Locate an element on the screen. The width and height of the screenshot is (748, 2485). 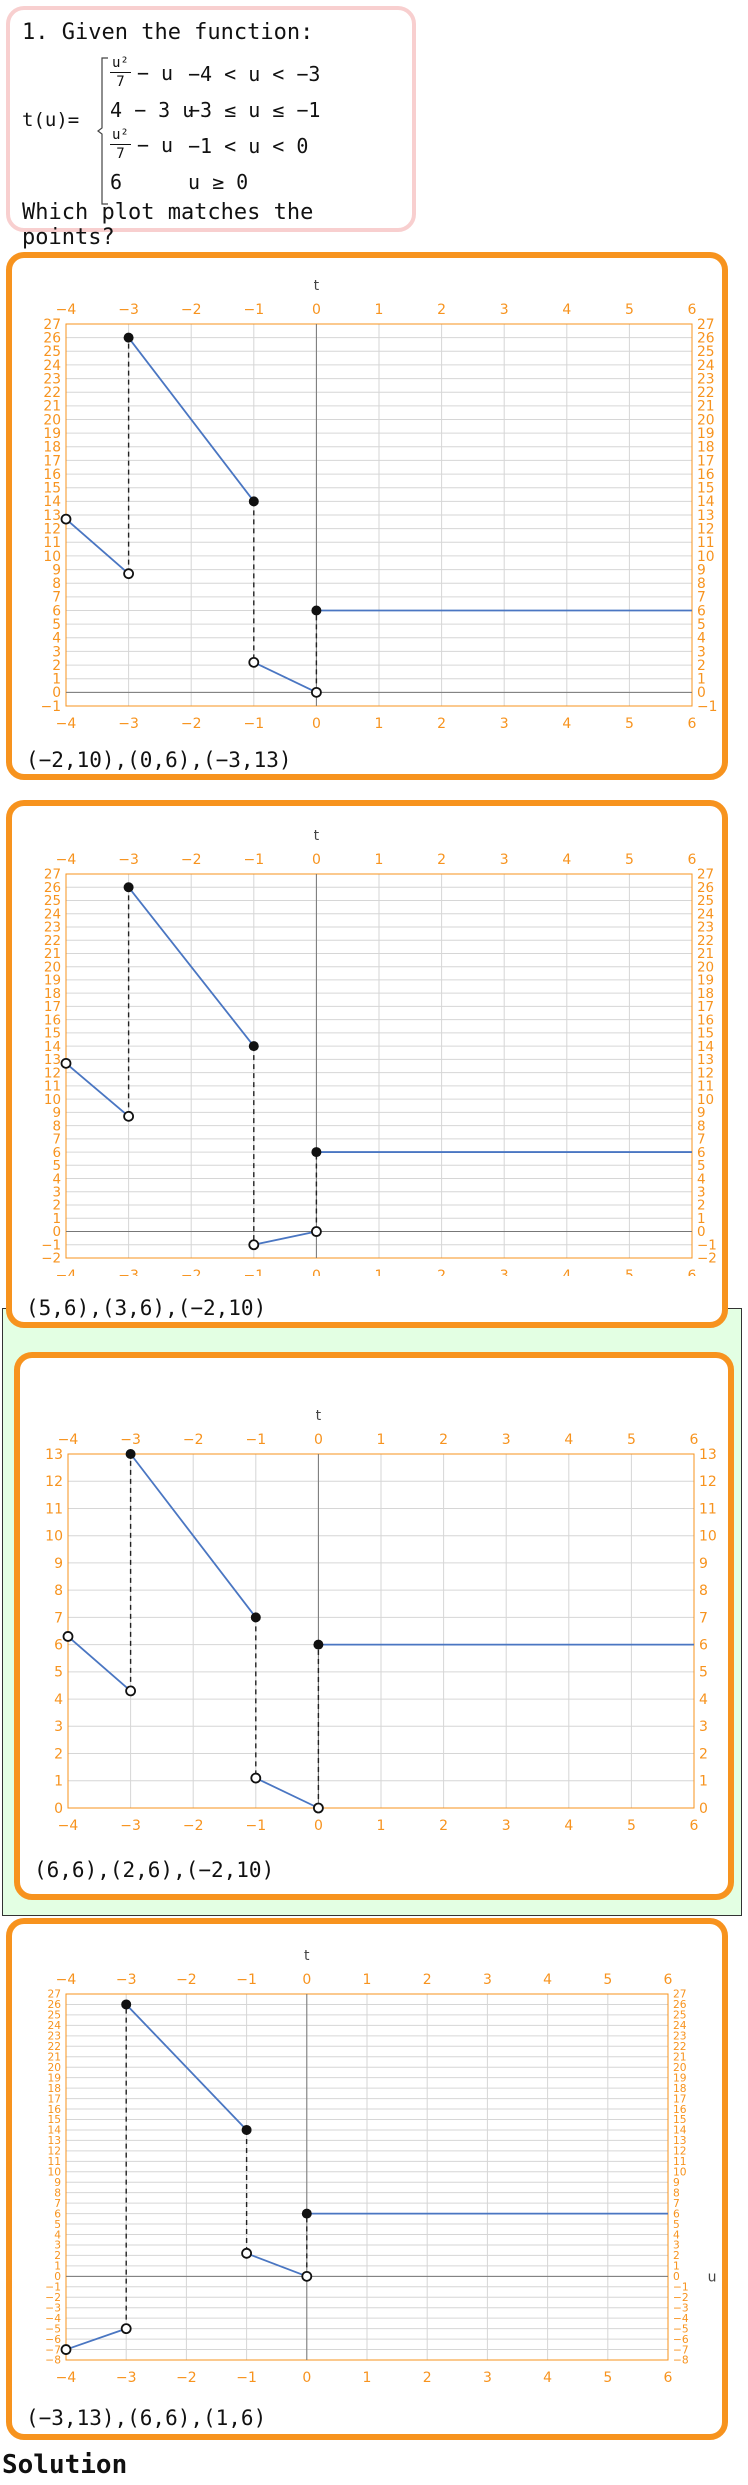
y-tick-label-left: 14 is located at coordinates (52, 502).